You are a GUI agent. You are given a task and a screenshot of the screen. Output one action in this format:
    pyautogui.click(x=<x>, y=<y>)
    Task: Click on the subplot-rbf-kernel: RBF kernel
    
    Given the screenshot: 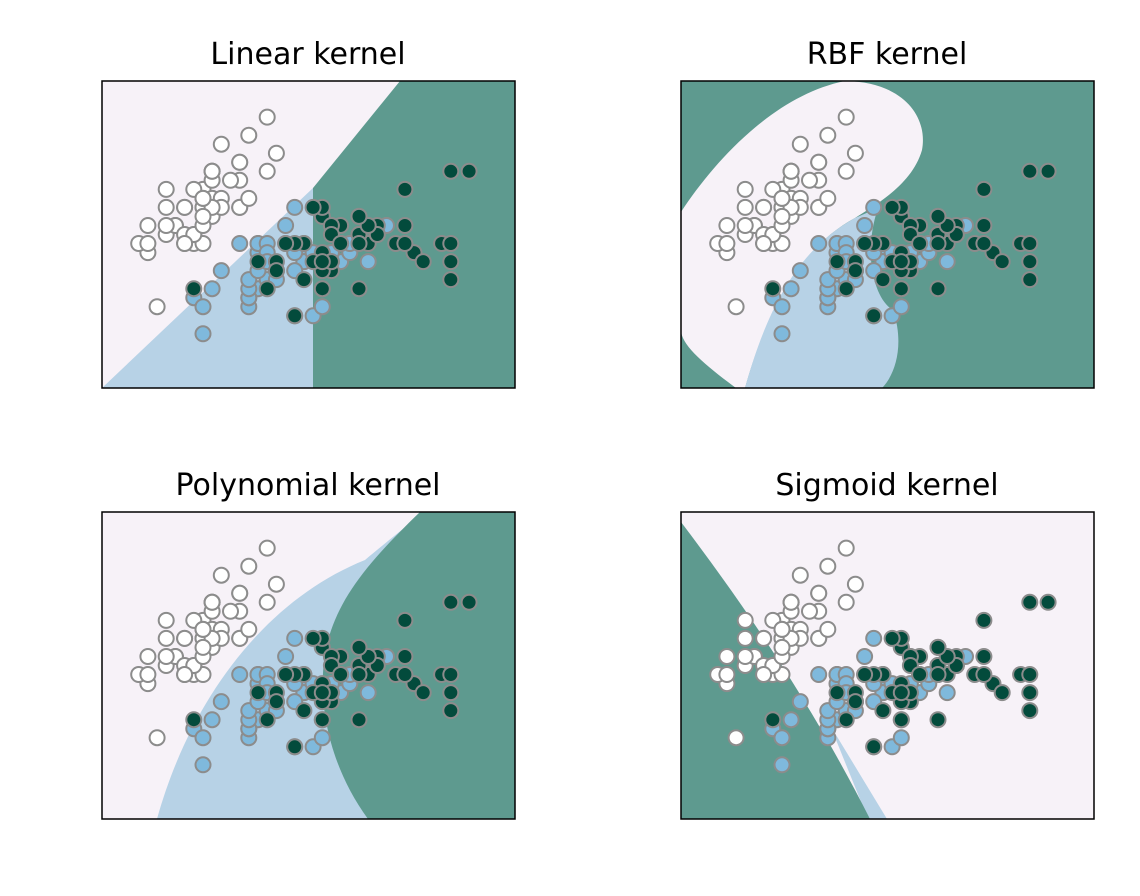 What is the action you would take?
    pyautogui.click(x=887, y=213)
    